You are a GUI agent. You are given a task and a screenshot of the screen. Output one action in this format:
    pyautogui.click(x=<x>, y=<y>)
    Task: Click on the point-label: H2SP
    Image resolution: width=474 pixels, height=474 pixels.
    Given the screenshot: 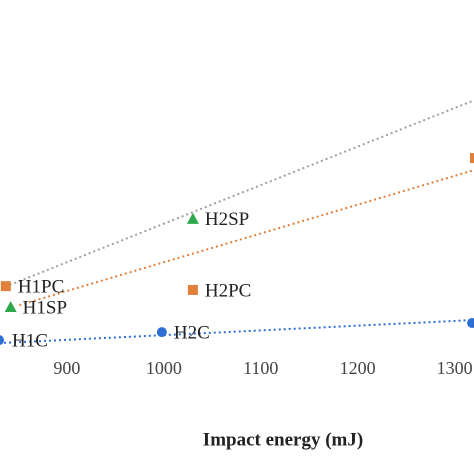 What is the action you would take?
    pyautogui.click(x=227, y=219)
    